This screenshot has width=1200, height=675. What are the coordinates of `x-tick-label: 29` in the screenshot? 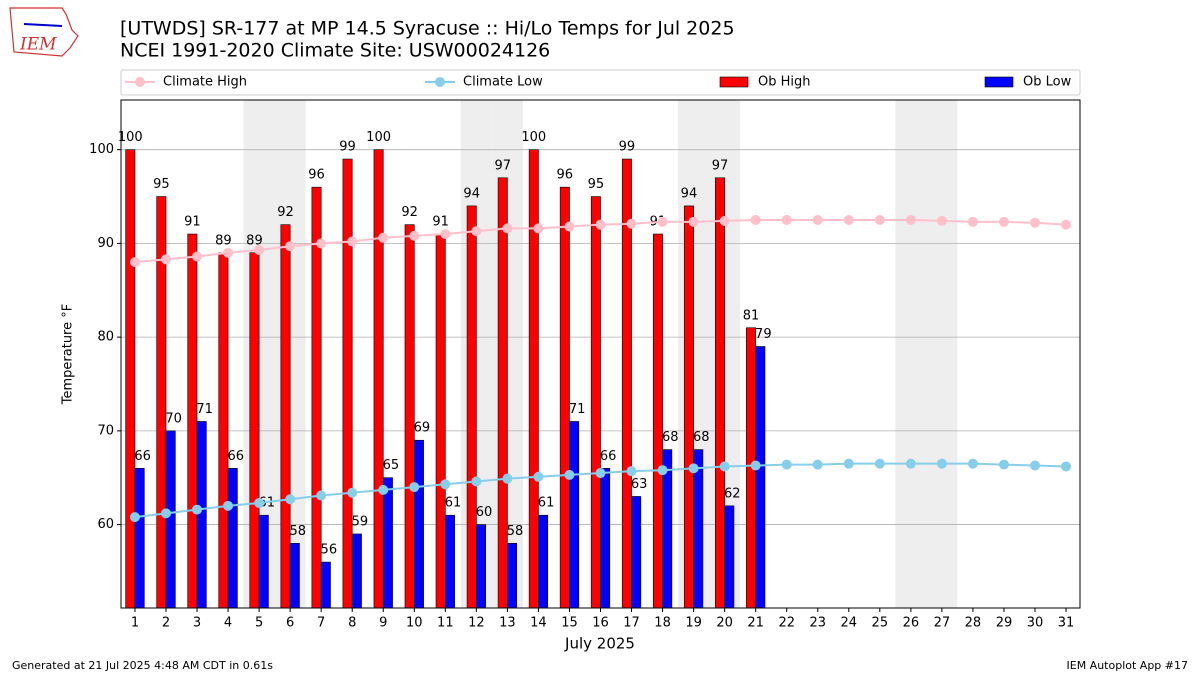 It's located at (1004, 623).